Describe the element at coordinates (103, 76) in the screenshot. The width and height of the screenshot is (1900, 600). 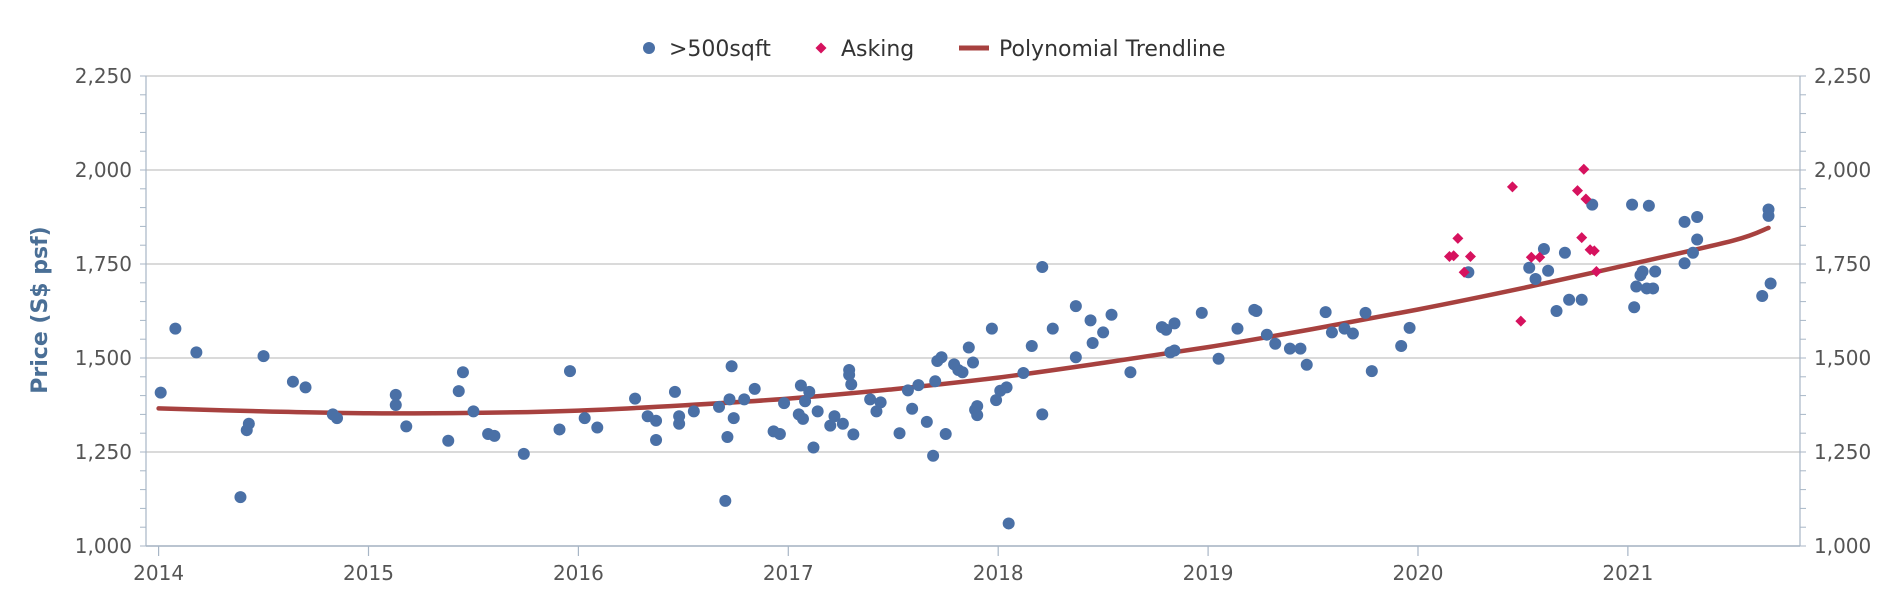
I see `y-tick-label-left: 2,250` at that location.